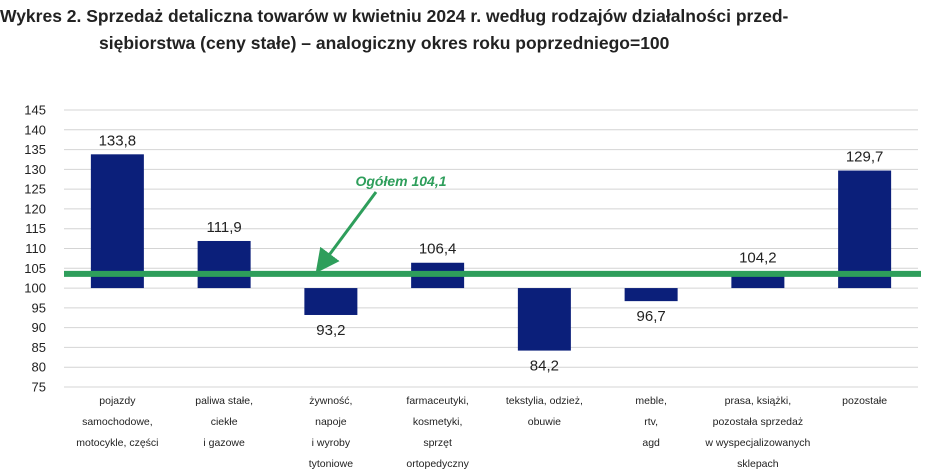  Describe the element at coordinates (39, 367) in the screenshot. I see `y-tick-label: 80` at that location.